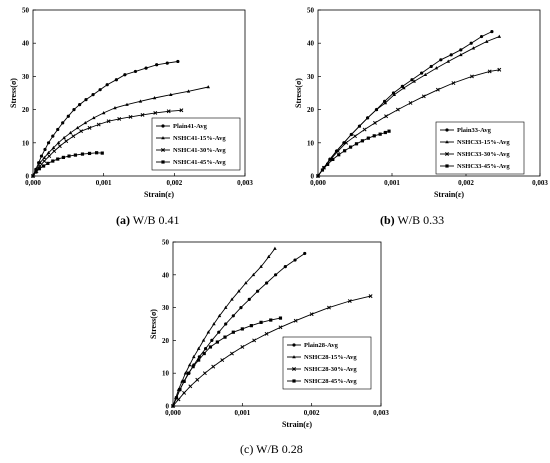 This screenshot has height=463, width=550. I want to click on caption-label: (c), so click(247, 449).